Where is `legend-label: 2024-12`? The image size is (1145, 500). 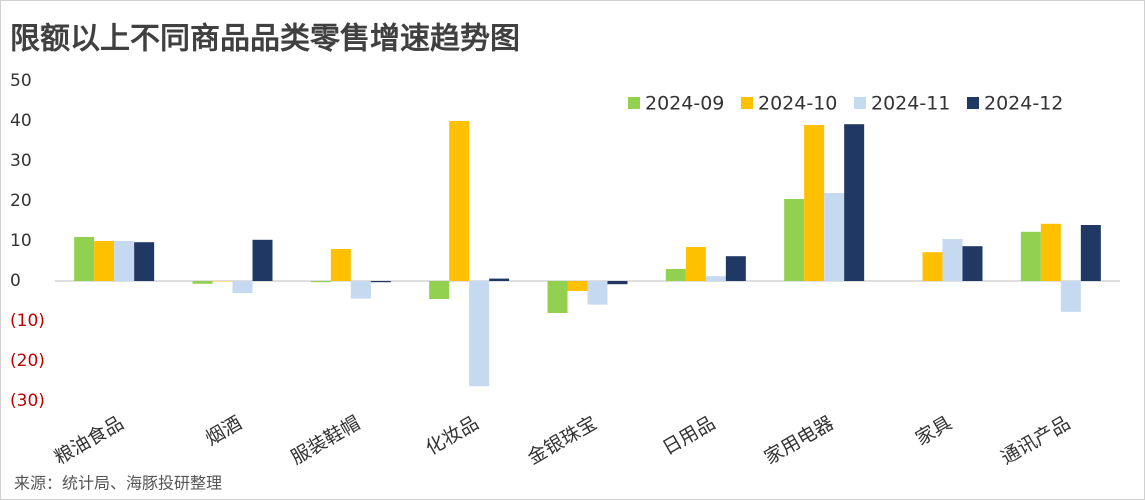
legend-label: 2024-12 is located at coordinates (1023, 104).